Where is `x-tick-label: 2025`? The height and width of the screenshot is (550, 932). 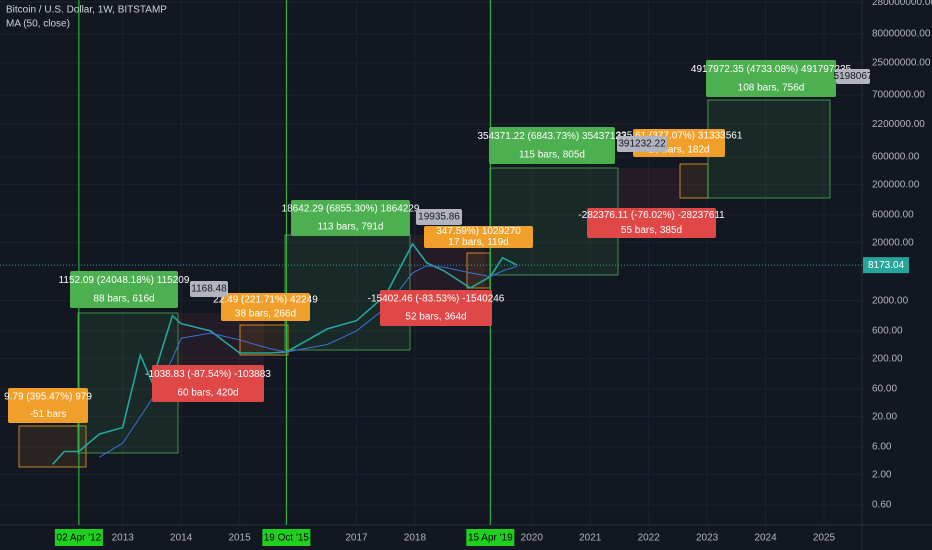 x-tick-label: 2025 is located at coordinates (824, 538).